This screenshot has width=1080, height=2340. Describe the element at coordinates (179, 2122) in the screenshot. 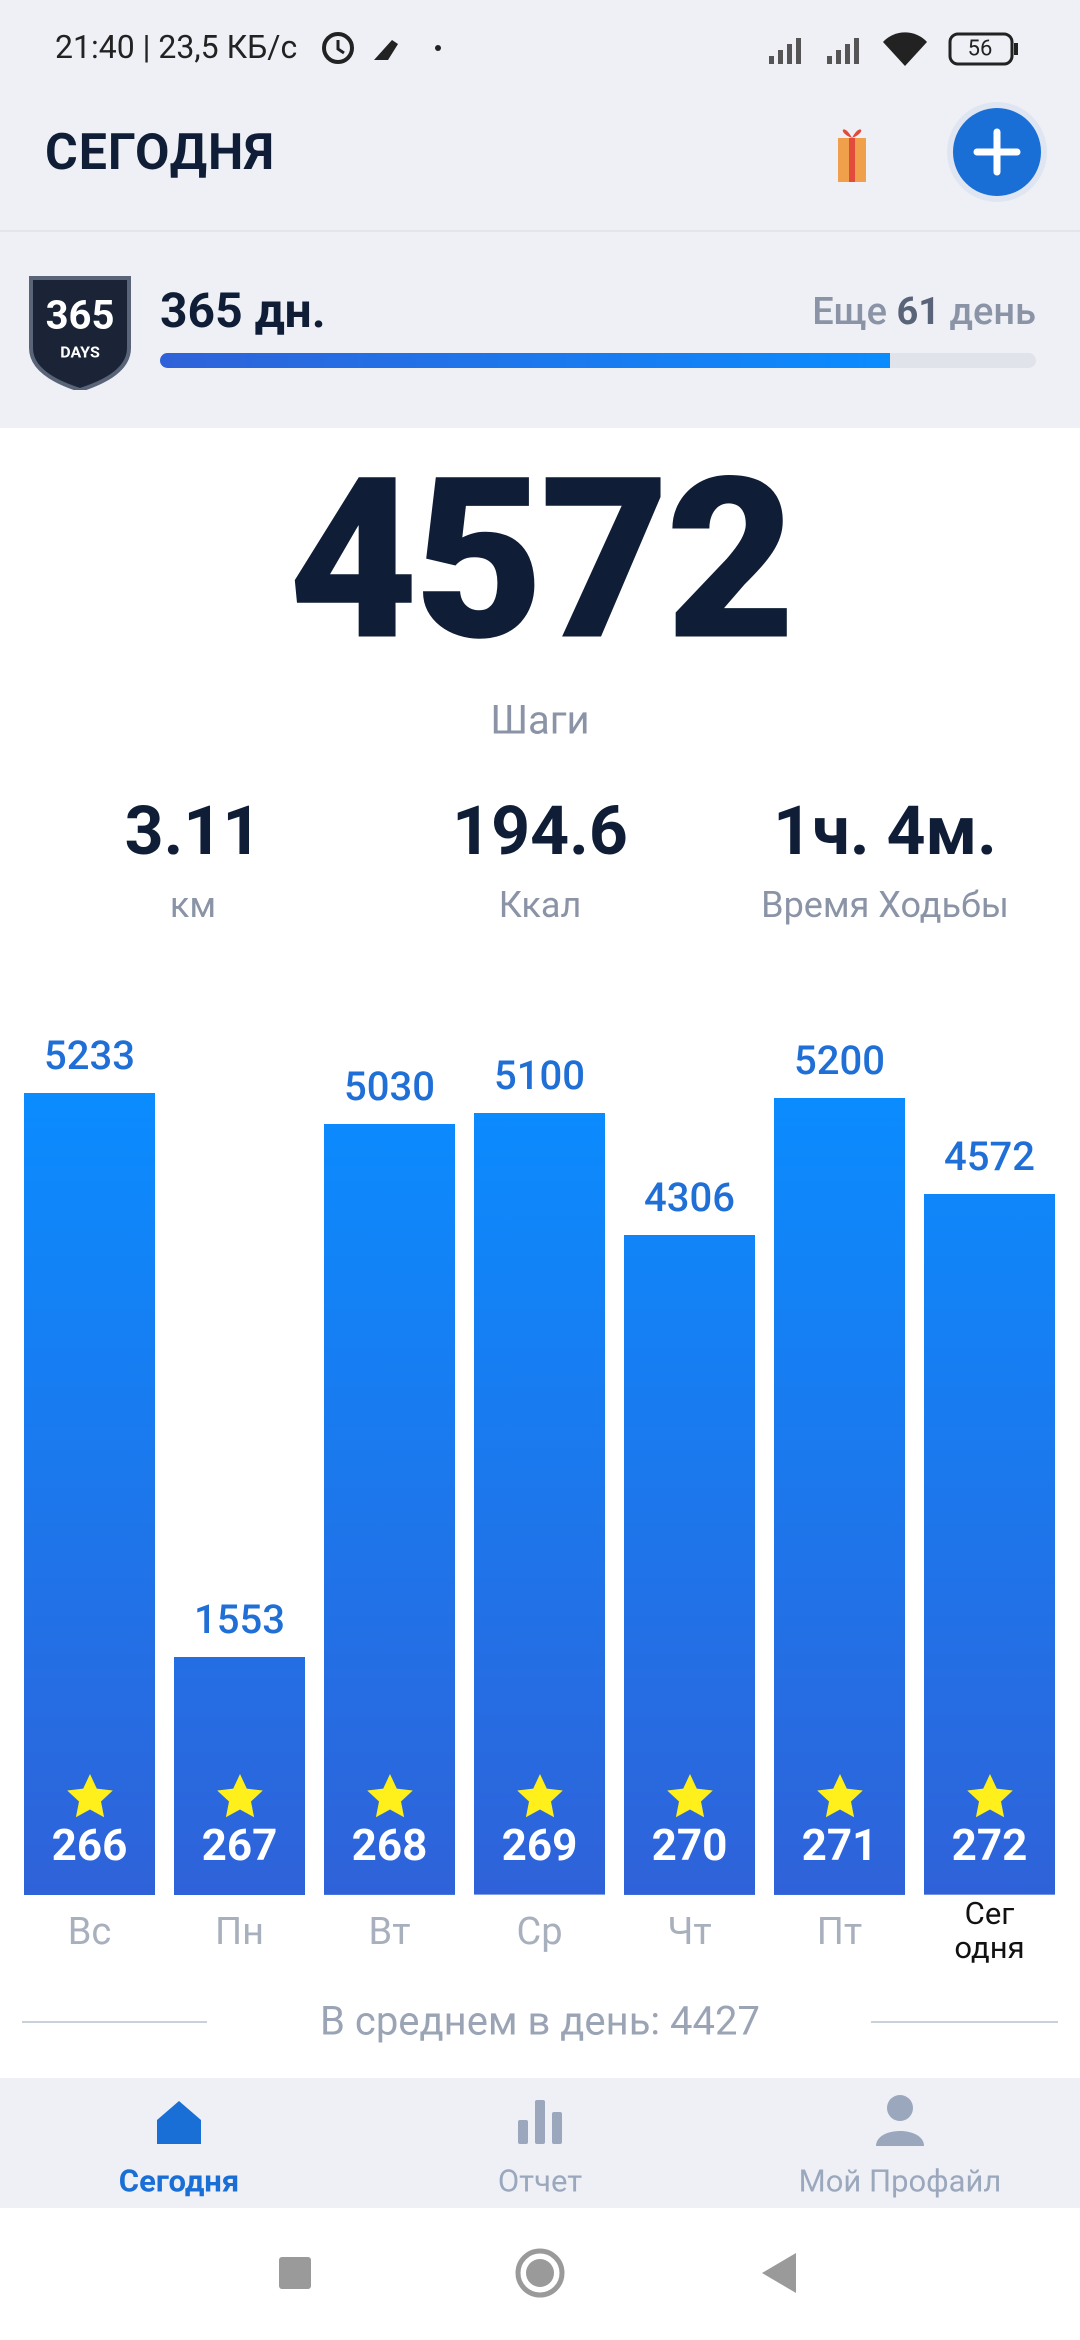

I see `nav-icon-home` at that location.